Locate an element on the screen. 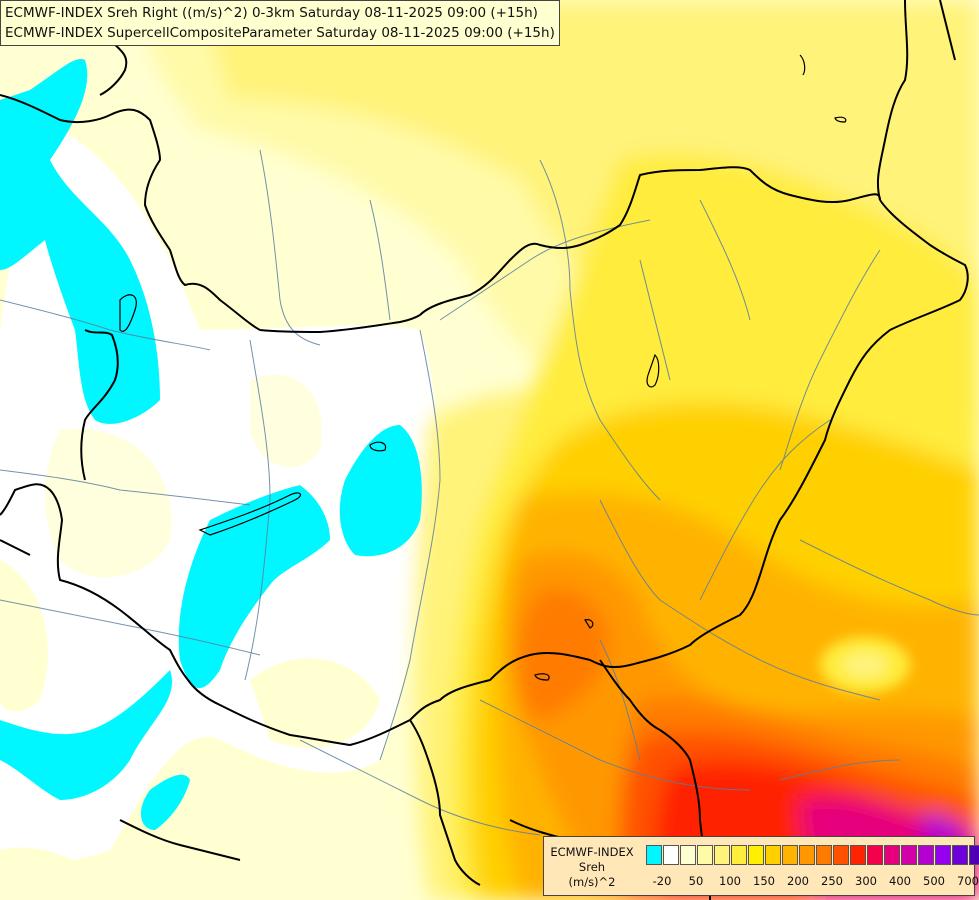 This screenshot has width=979, height=900. legend-tick-label: 100 is located at coordinates (730, 881).